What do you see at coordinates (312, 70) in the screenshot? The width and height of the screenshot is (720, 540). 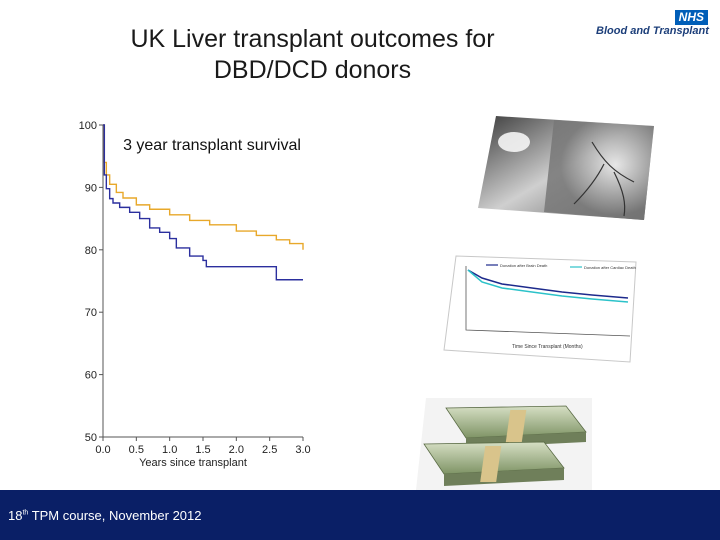 I see `title-line-2: DBD/DCD donors` at bounding box center [312, 70].